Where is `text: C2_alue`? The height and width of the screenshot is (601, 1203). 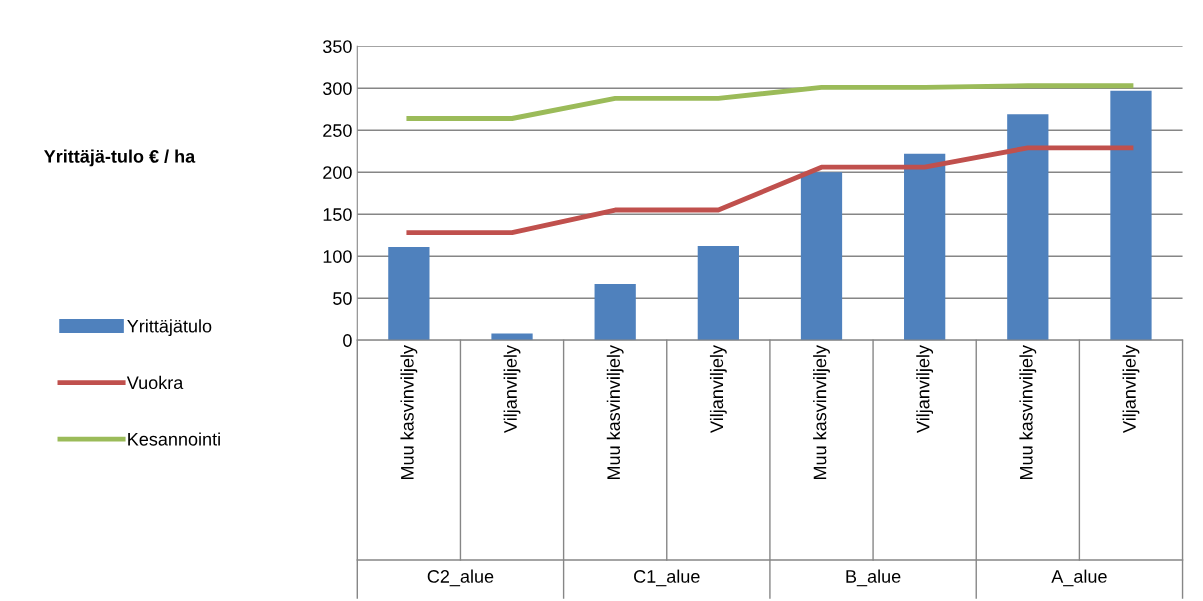
text: C2_alue is located at coordinates (460, 578).